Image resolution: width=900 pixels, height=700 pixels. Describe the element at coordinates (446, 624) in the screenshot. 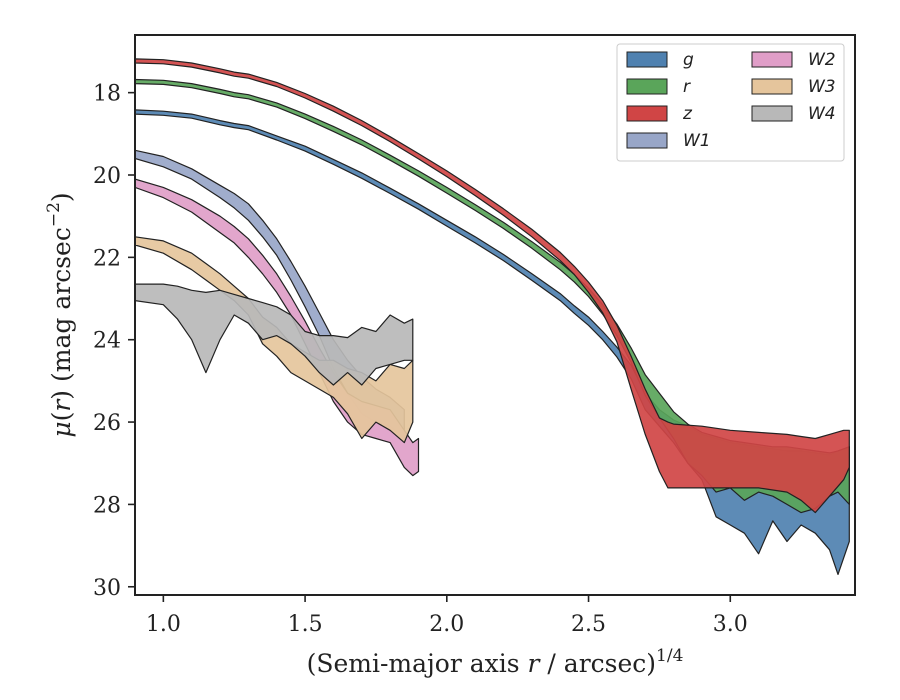

I see `x-tick-label: 2.0` at that location.